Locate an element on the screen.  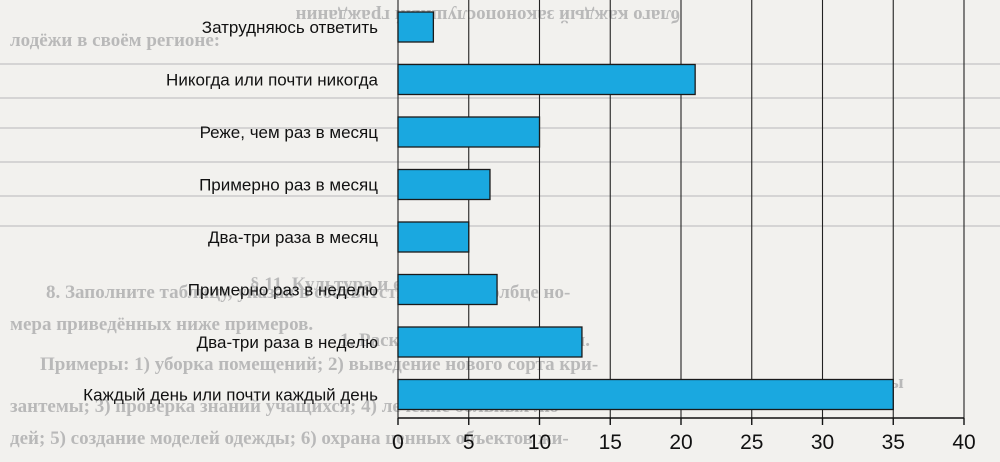
category-label: Каждый день или почти каждый день is located at coordinates (230, 395).